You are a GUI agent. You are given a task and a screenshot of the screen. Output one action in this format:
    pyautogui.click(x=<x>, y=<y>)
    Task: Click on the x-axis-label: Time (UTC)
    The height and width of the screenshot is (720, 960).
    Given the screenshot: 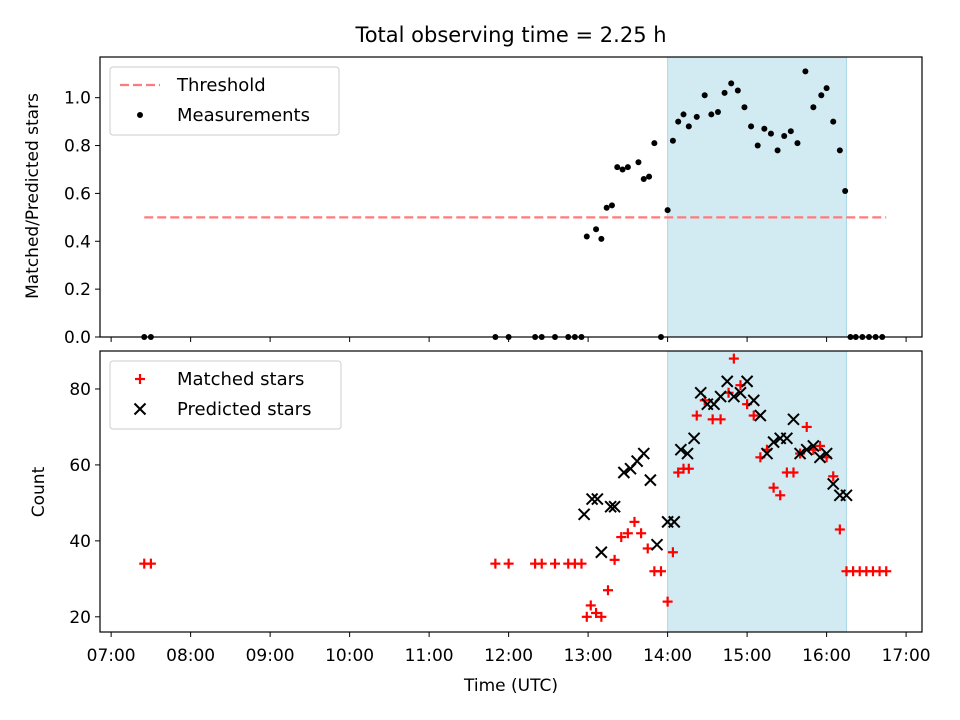 What is the action you would take?
    pyautogui.click(x=510, y=686)
    